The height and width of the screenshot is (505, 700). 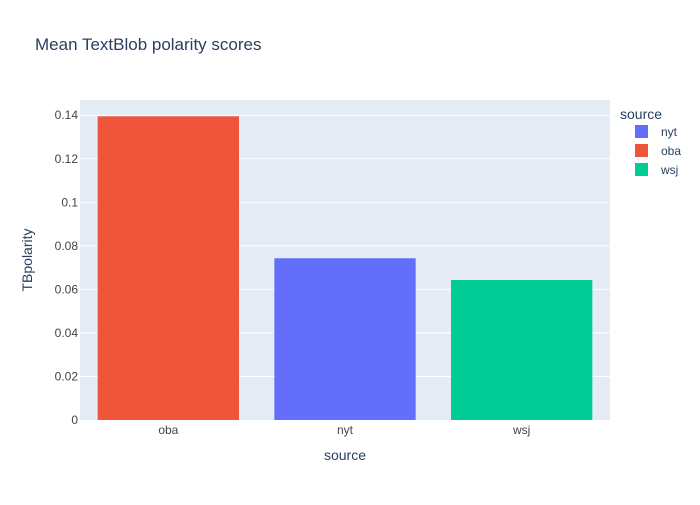 What do you see at coordinates (522, 350) in the screenshot?
I see `bar-wsj` at bounding box center [522, 350].